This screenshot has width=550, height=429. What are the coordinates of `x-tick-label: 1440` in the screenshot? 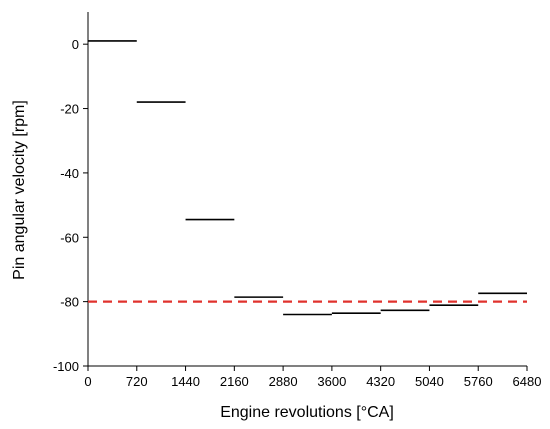 It's located at (185, 381).